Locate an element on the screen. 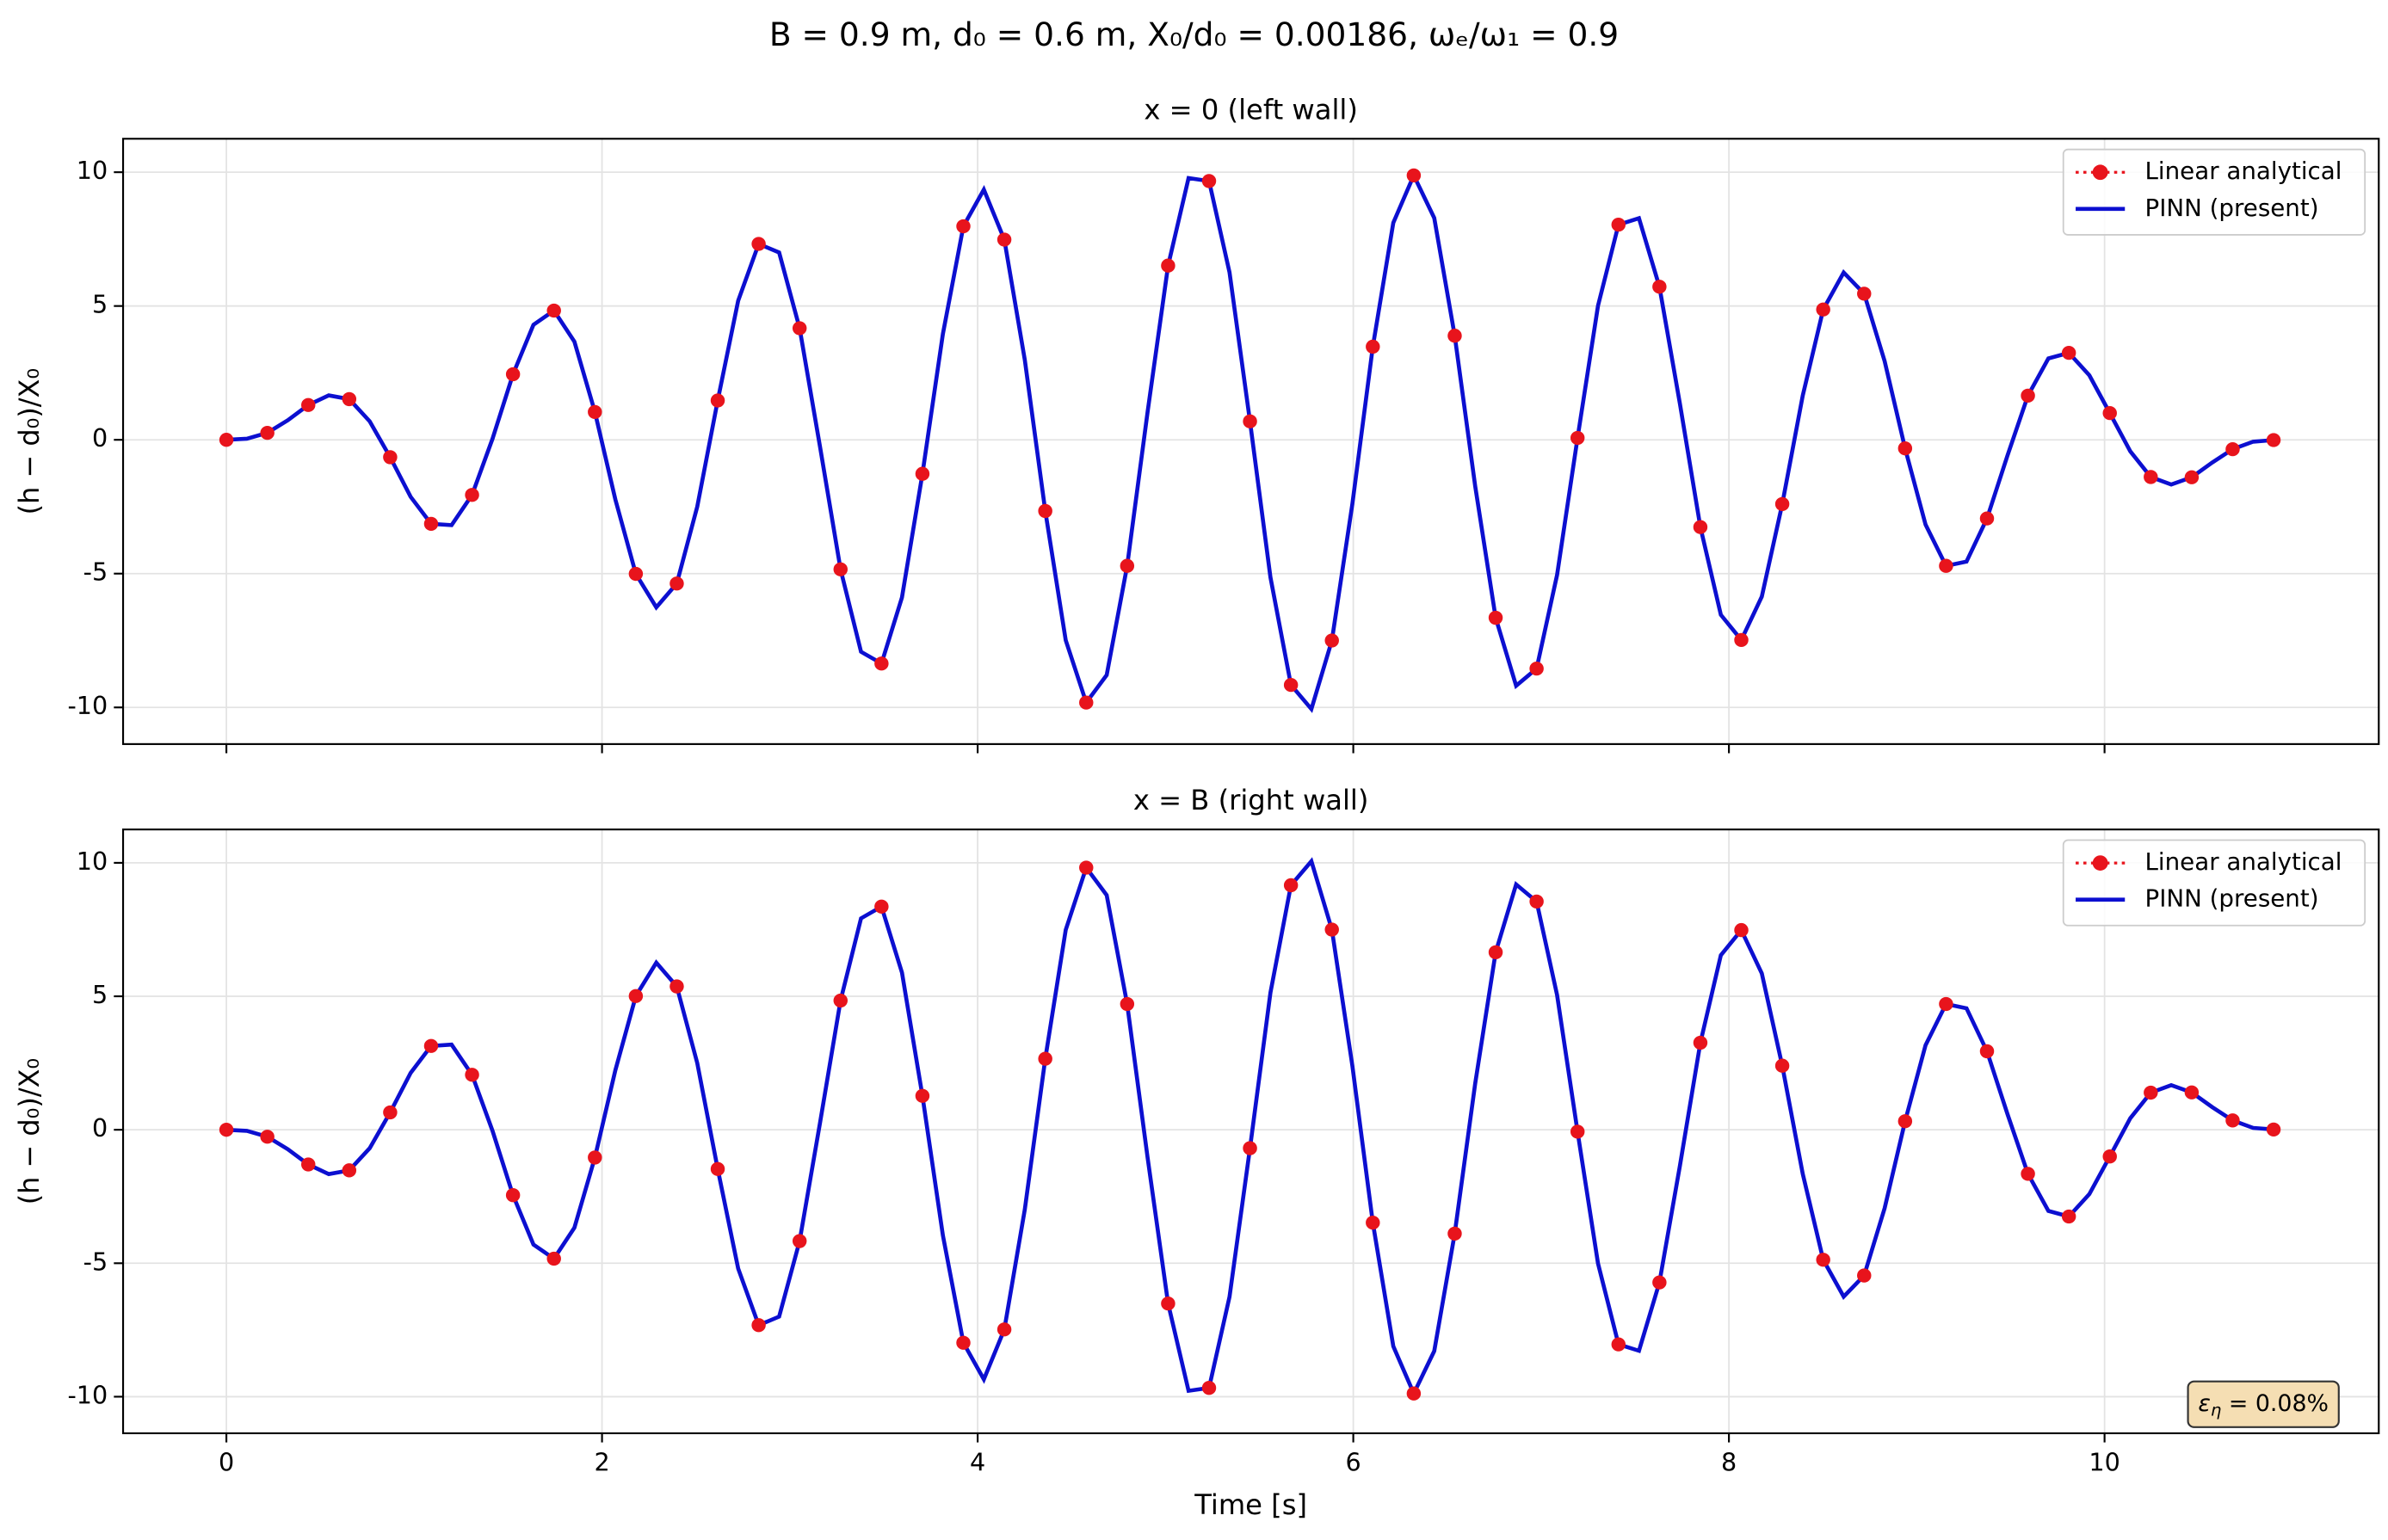  y-tick-label: -5 is located at coordinates (95, 572).